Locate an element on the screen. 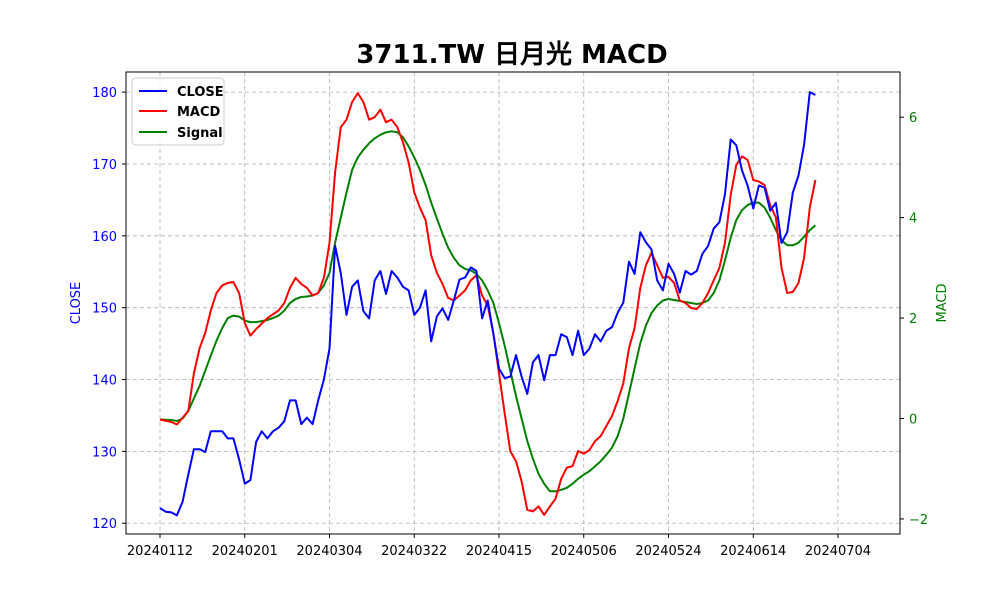 The height and width of the screenshot is (600, 1000). y-left-tick-label: 170 is located at coordinates (104, 165).